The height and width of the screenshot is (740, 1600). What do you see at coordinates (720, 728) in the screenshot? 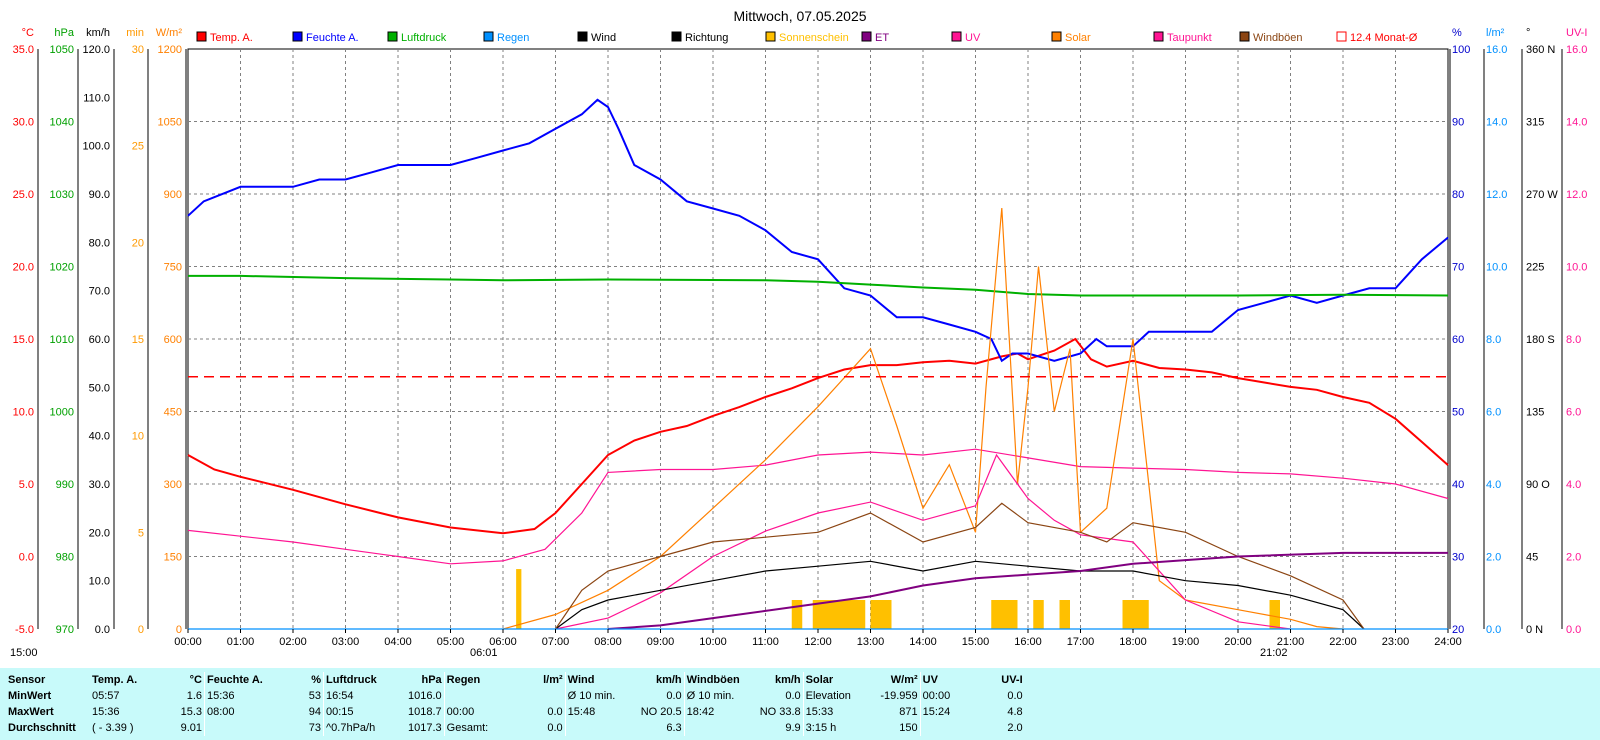
I see `gust-time` at bounding box center [720, 728].